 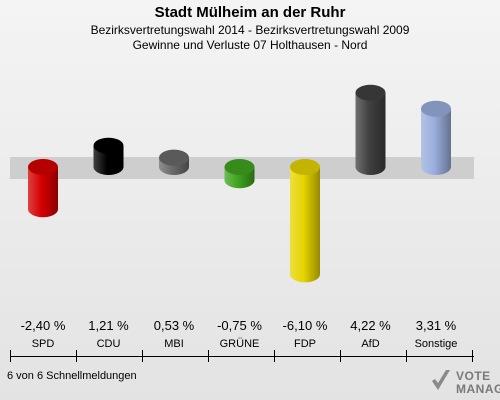 I want to click on logo-text-vote: VOTE, so click(x=473, y=376).